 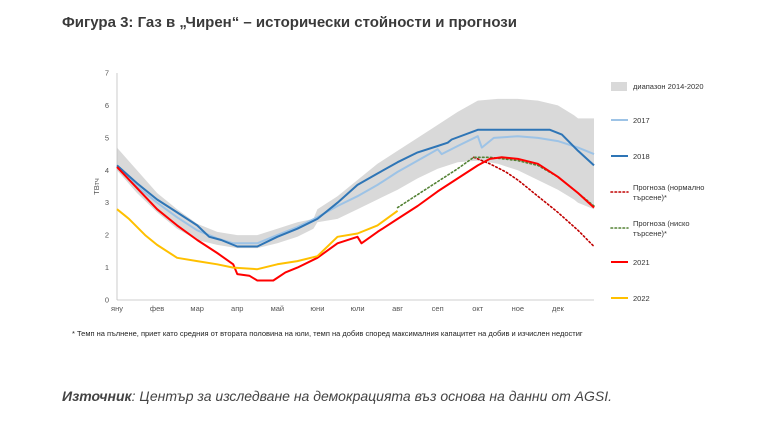 I want to click on x-tick-label: яну, so click(x=117, y=308).